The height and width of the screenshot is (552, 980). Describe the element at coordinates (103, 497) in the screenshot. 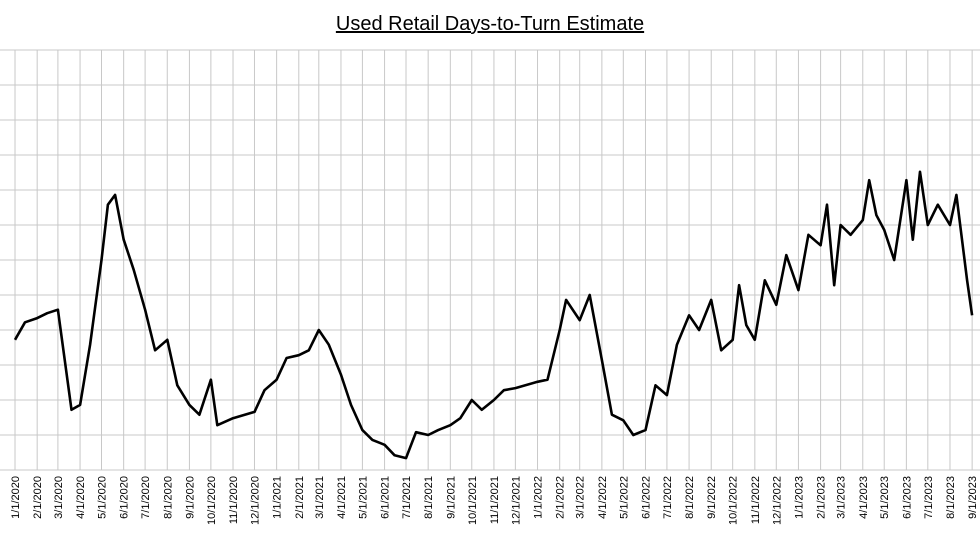

I see `x-tick-label: 5/1/2020` at that location.